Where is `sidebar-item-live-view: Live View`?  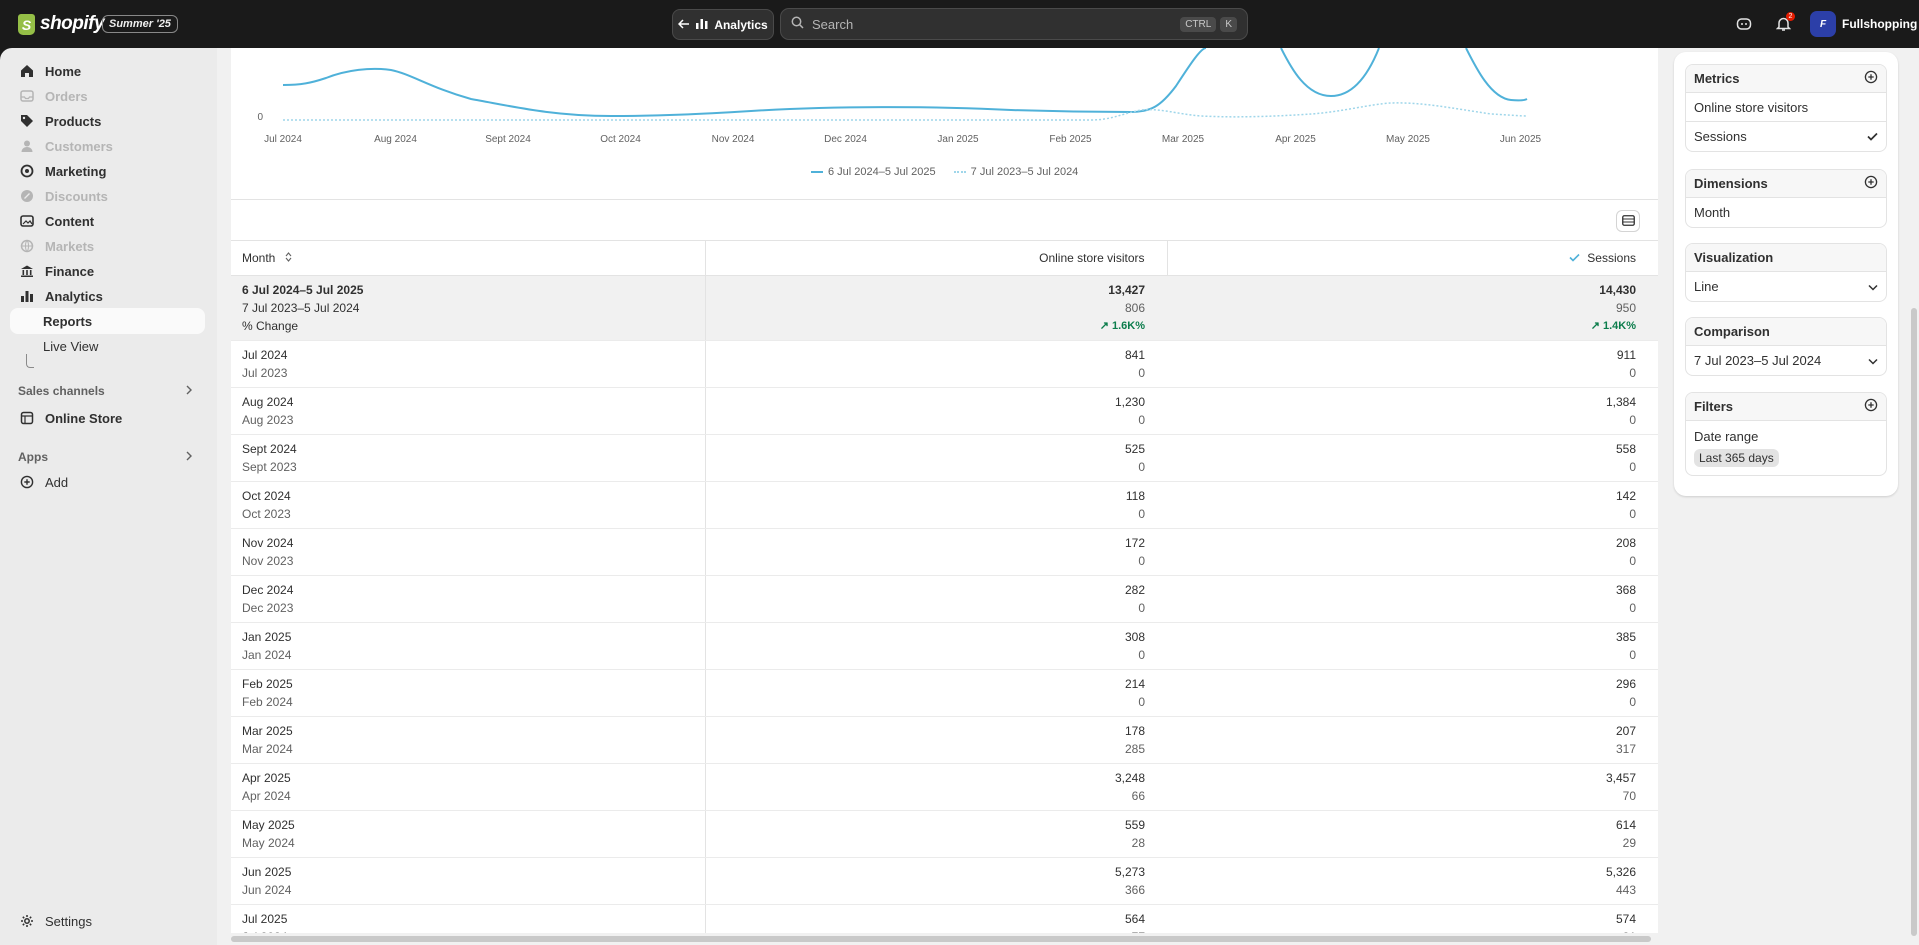 sidebar-item-live-view: Live View is located at coordinates (107, 346).